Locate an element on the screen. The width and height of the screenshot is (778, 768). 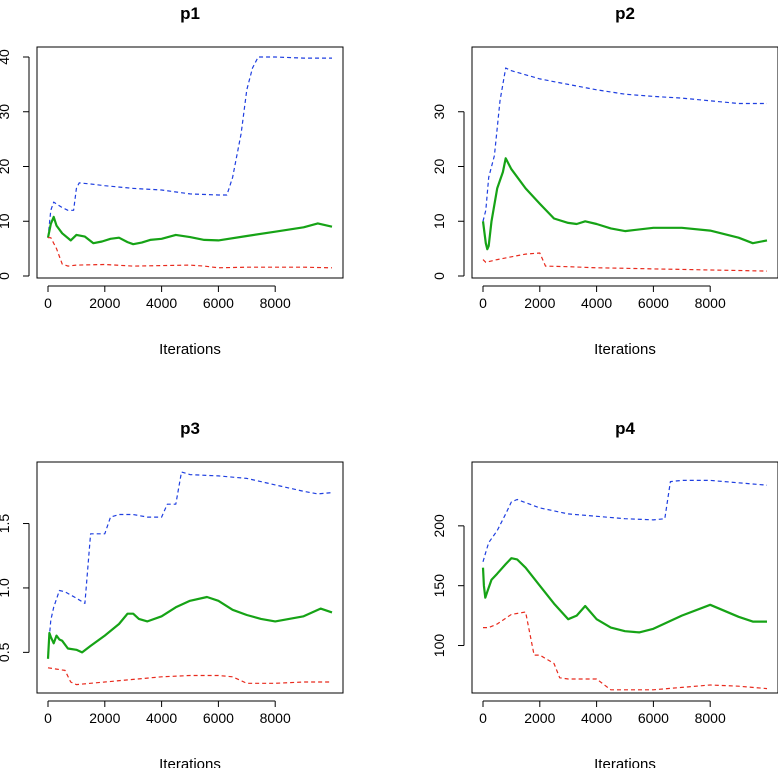
y-tick-label: 150 is located at coordinates (439, 586).